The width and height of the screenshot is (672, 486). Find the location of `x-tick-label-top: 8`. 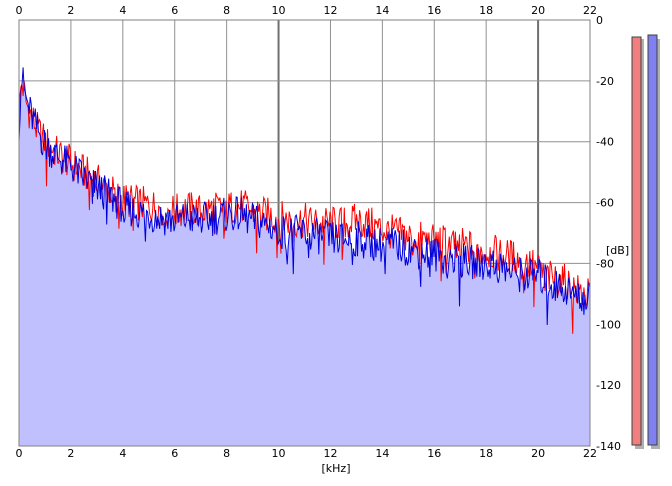

x-tick-label-top: 8 is located at coordinates (226, 10).